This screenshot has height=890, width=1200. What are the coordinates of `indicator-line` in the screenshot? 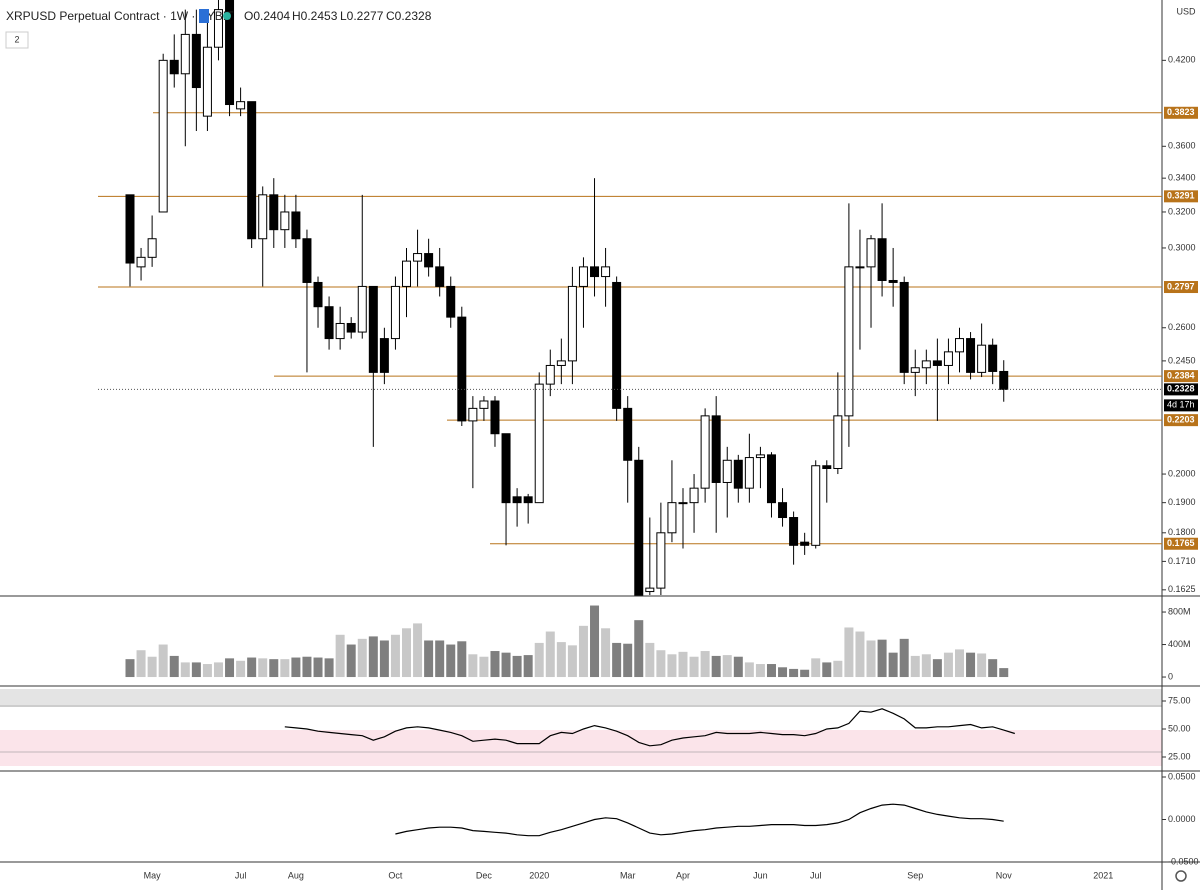 It's located at (699, 820).